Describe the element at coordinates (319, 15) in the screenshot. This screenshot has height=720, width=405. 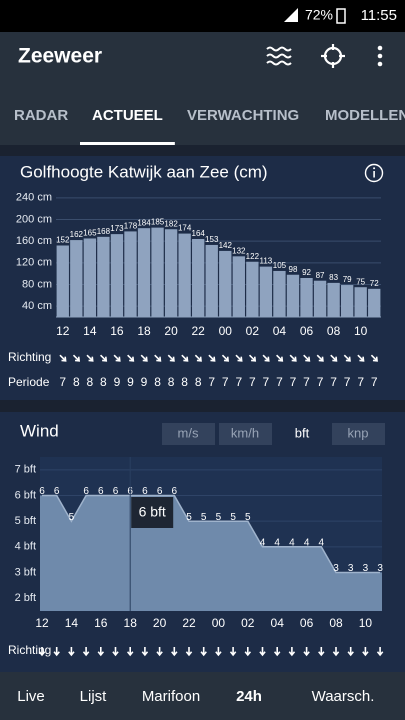
I see `battery-level: 72%` at that location.